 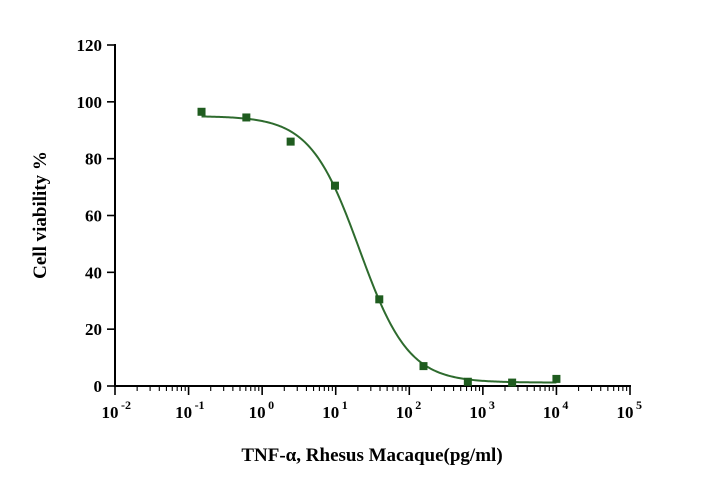 I want to click on y-tick-label: 80, so click(x=93, y=159).